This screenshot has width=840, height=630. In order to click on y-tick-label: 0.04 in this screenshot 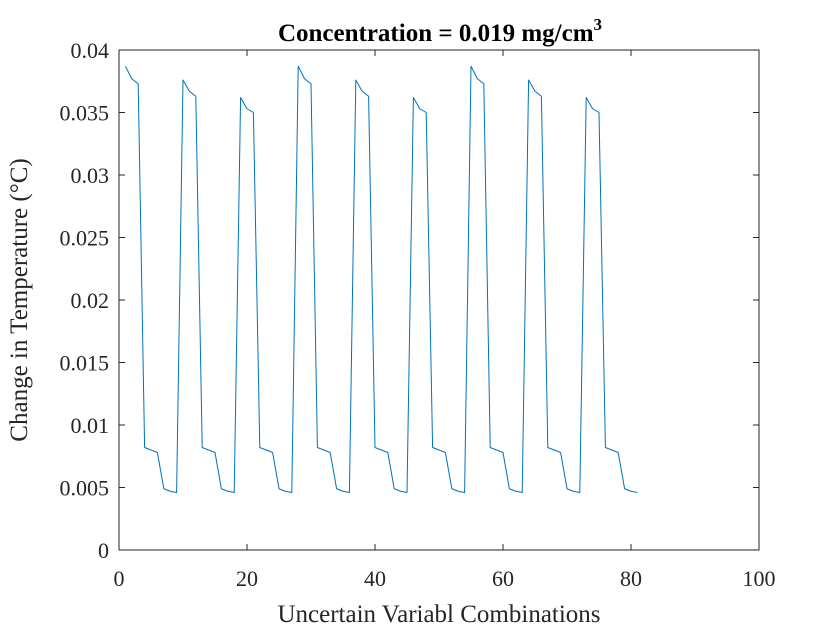, I will do `click(90, 50)`.